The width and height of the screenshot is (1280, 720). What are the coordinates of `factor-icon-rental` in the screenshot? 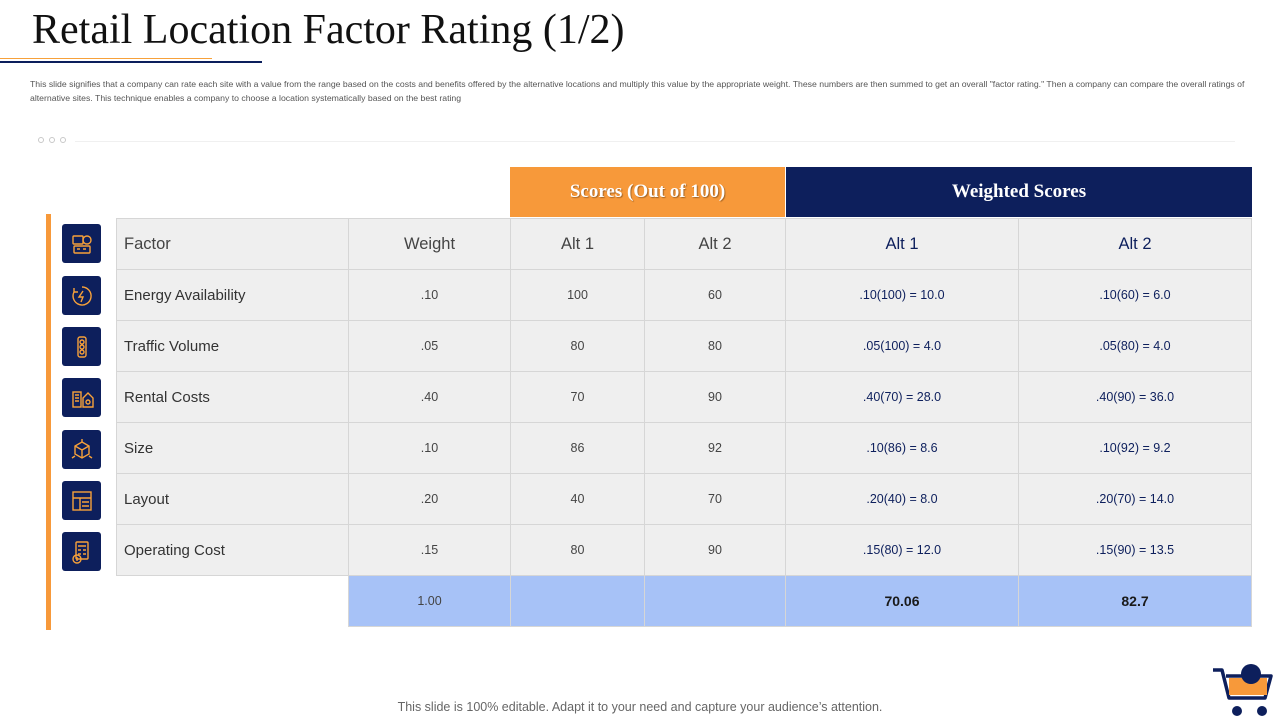 It's located at (81, 397).